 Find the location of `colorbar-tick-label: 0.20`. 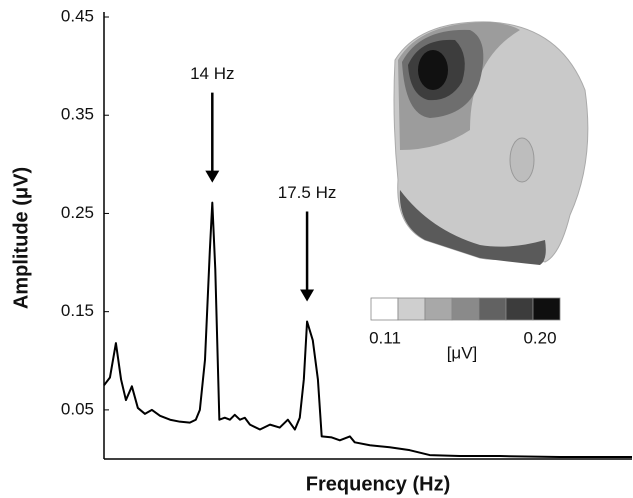

colorbar-tick-label: 0.20 is located at coordinates (539, 337).